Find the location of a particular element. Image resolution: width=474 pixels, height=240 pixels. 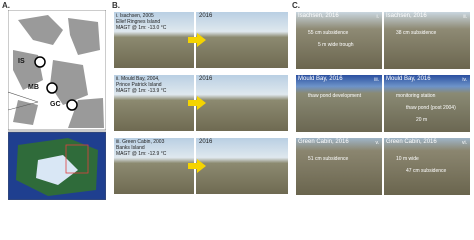

annotation: 55 cm subsidence is located at coordinates (328, 33).